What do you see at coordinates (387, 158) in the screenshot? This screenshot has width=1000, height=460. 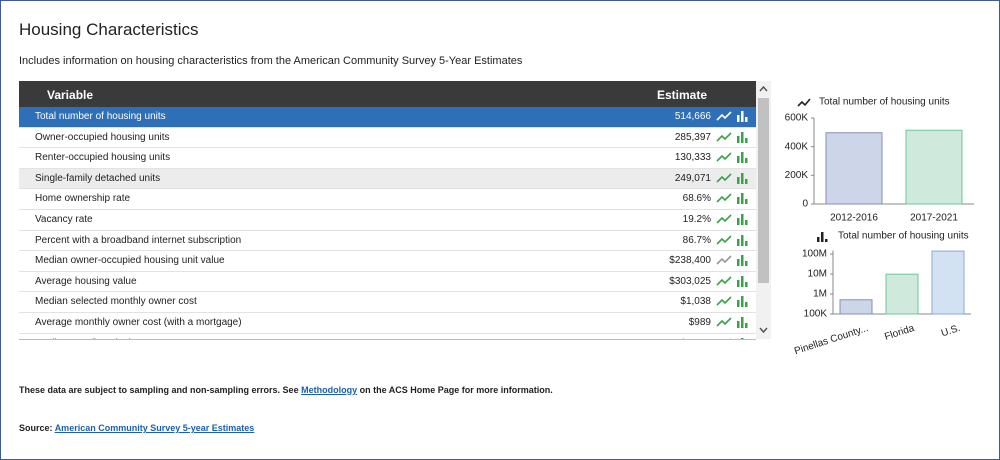 I see `table-row: Renter-occupied housing units 130,333` at bounding box center [387, 158].